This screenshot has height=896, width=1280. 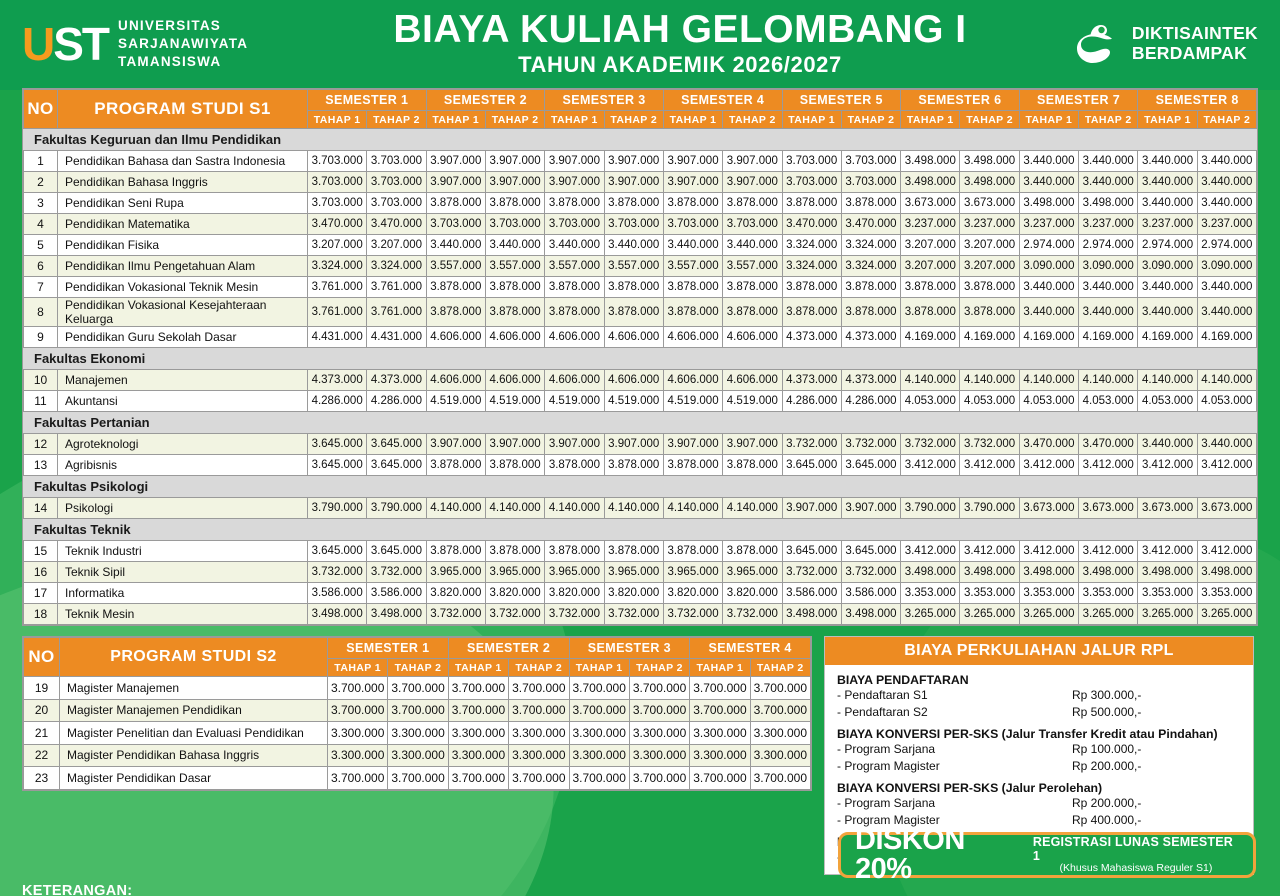 I want to click on fee-cell-s6-t2: 3.878.000, so click(x=989, y=312).